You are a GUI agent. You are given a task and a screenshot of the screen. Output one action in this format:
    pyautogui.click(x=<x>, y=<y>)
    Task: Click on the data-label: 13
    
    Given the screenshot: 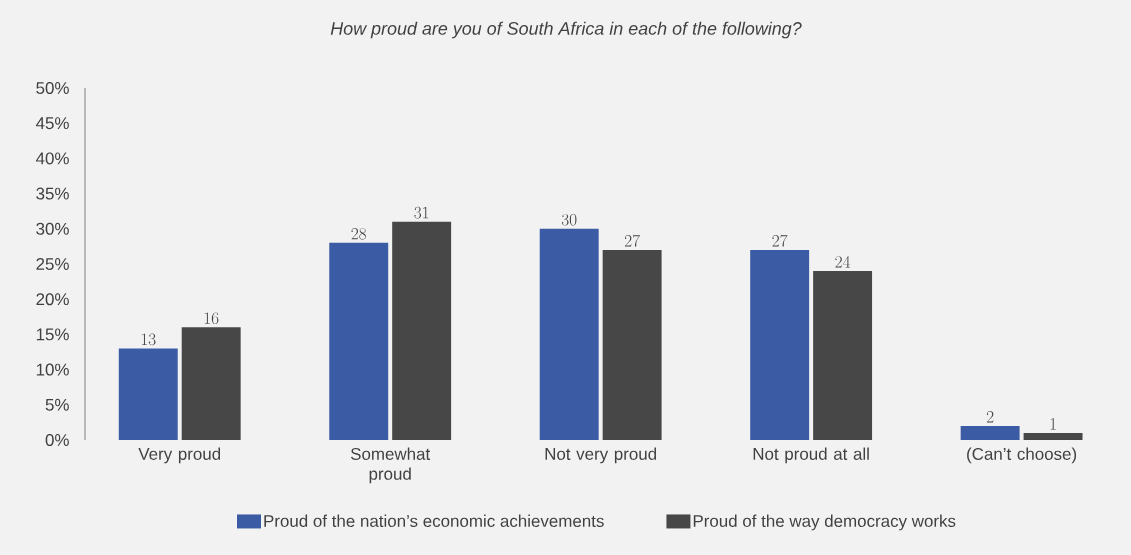 What is the action you would take?
    pyautogui.click(x=148, y=339)
    